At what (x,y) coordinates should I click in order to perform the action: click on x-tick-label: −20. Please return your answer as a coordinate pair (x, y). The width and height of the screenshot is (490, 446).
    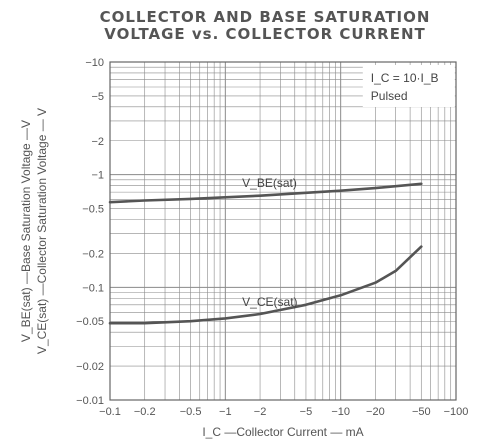
    Looking at the image, I should click on (375, 412).